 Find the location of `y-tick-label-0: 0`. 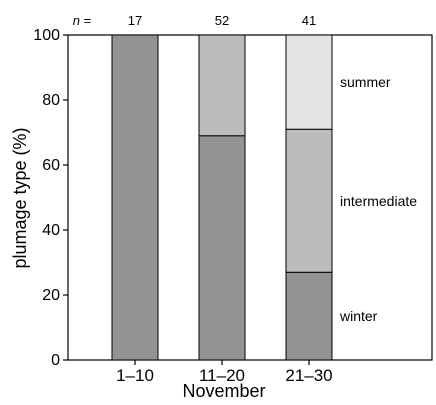

y-tick-label-0: 0 is located at coordinates (55, 360).